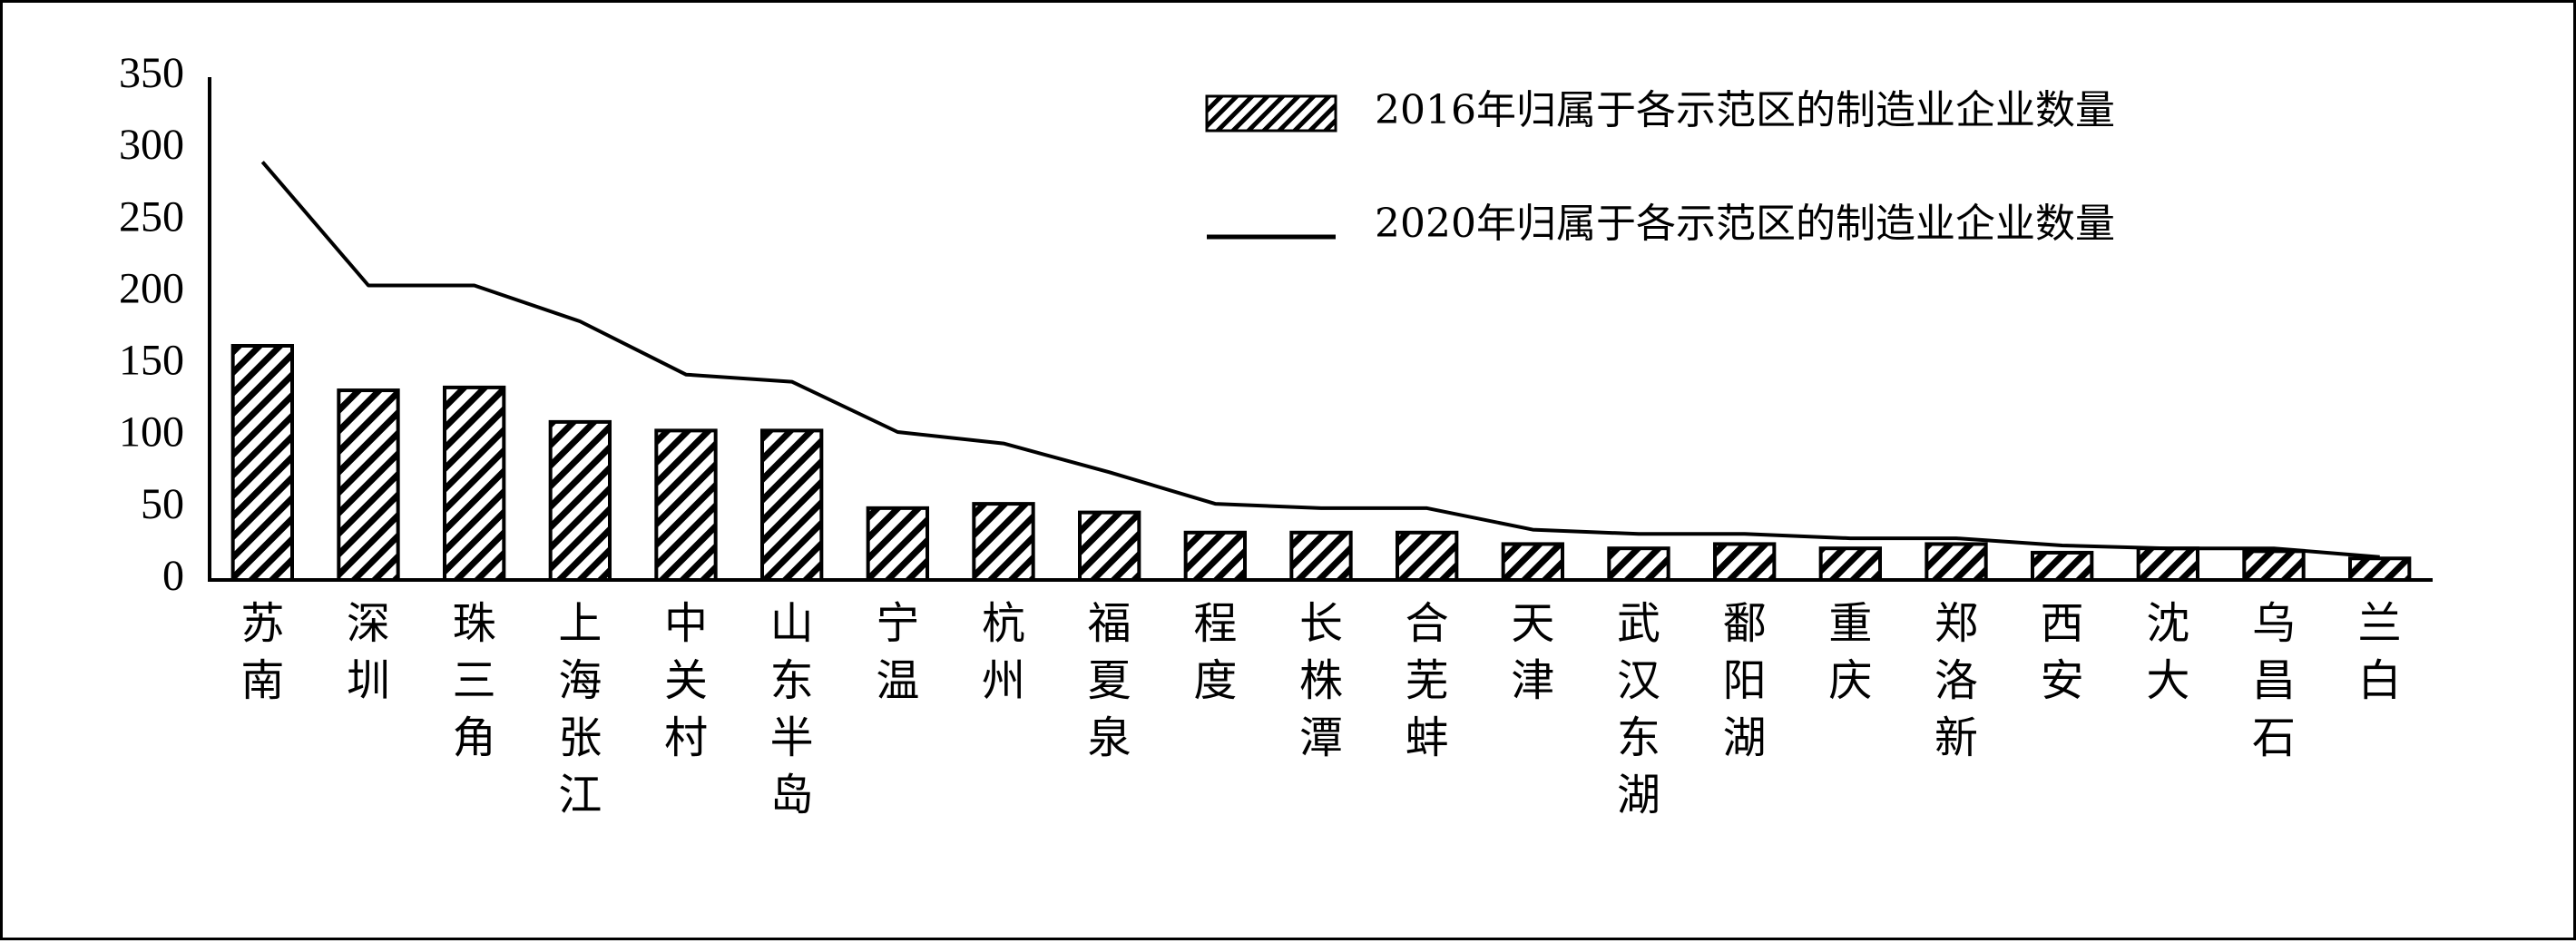  What do you see at coordinates (1427, 680) in the screenshot?
I see `x-category-label: 合芜蚌` at bounding box center [1427, 680].